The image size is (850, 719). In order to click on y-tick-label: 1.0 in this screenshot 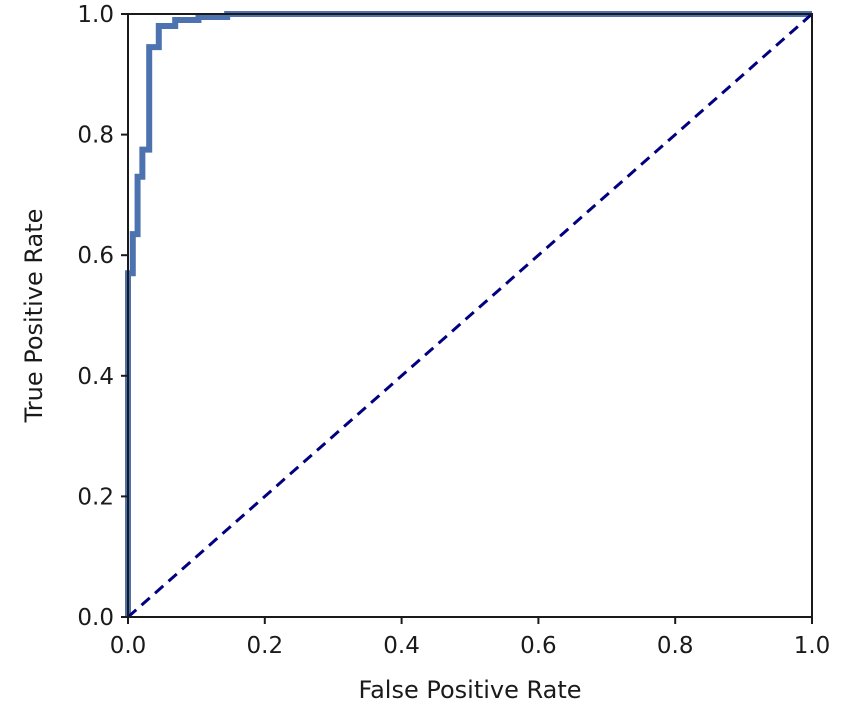, I will do `click(95, 15)`.